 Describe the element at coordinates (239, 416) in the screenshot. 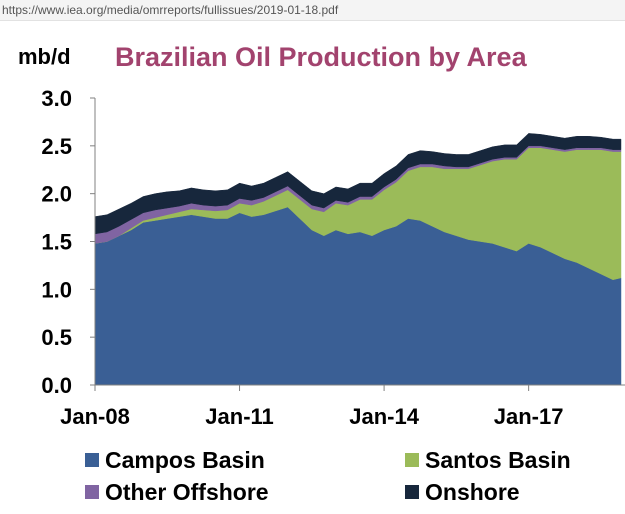

I see `x-tick-label: Jan-11` at that location.